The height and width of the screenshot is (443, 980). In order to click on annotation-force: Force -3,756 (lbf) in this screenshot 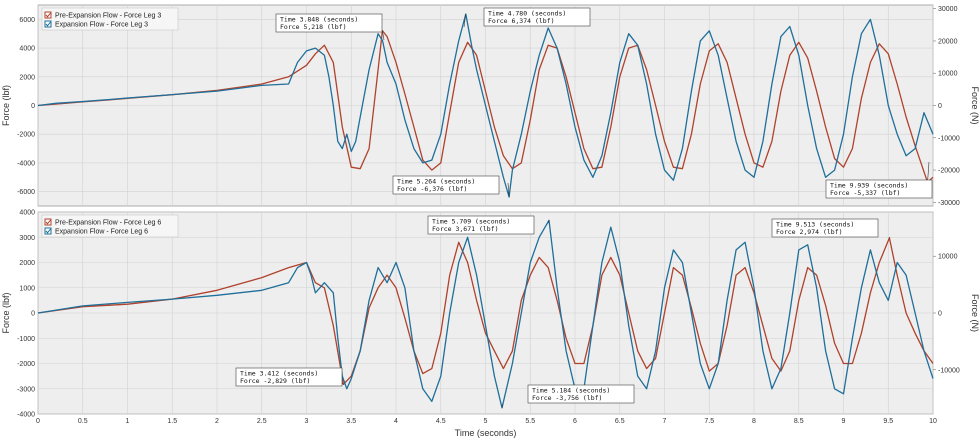, I will do `click(567, 398)`.